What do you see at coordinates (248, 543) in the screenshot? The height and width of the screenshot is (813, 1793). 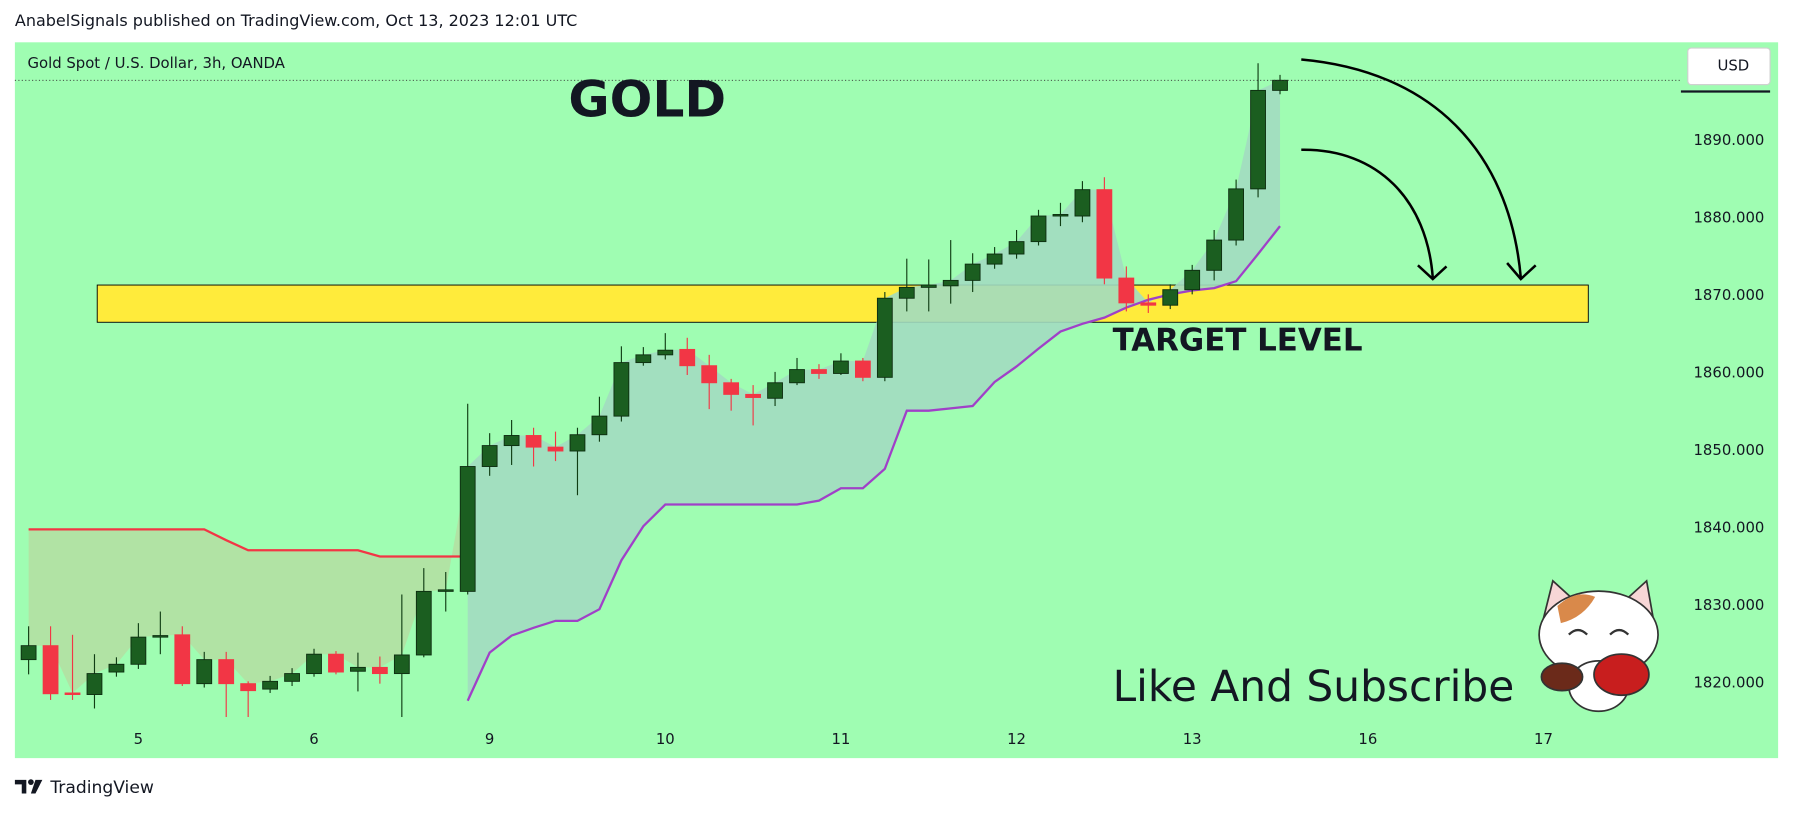 I see `indicator-line` at bounding box center [248, 543].